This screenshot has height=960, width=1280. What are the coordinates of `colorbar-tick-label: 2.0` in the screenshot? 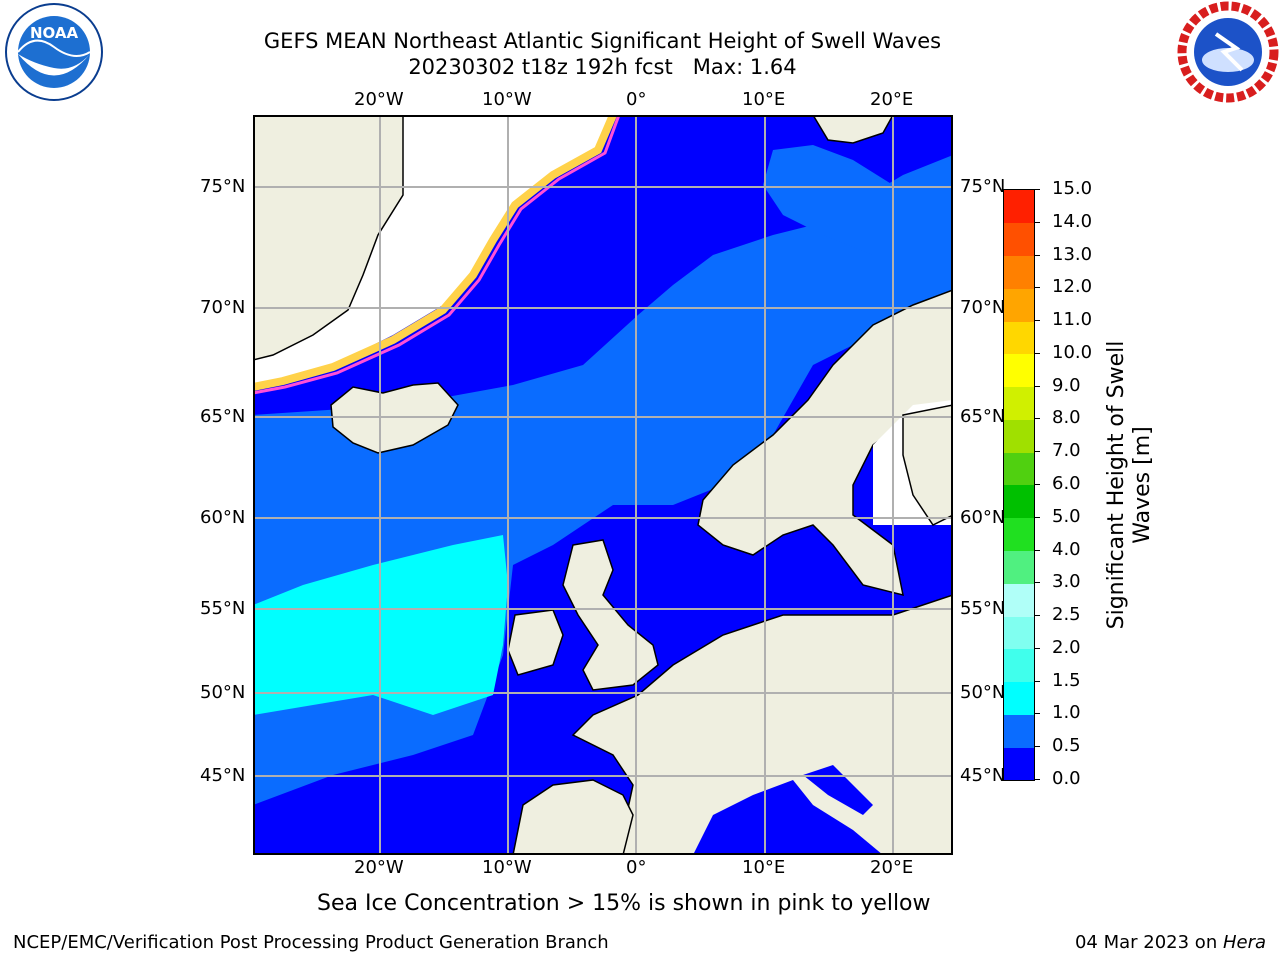 It's located at (1066, 647).